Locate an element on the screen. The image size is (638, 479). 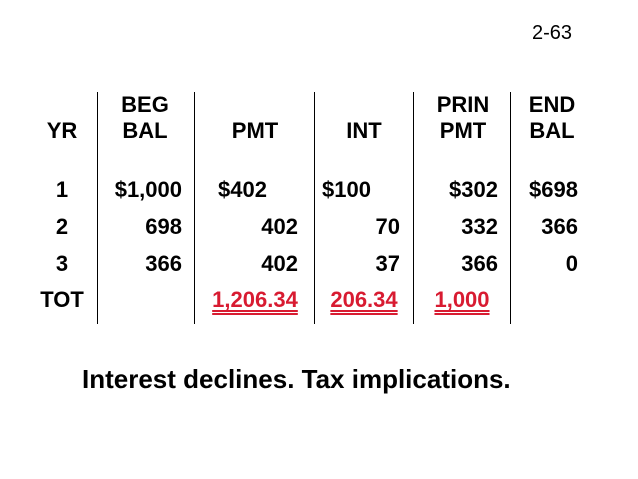
header-pmt: PMT is located at coordinates (255, 130).